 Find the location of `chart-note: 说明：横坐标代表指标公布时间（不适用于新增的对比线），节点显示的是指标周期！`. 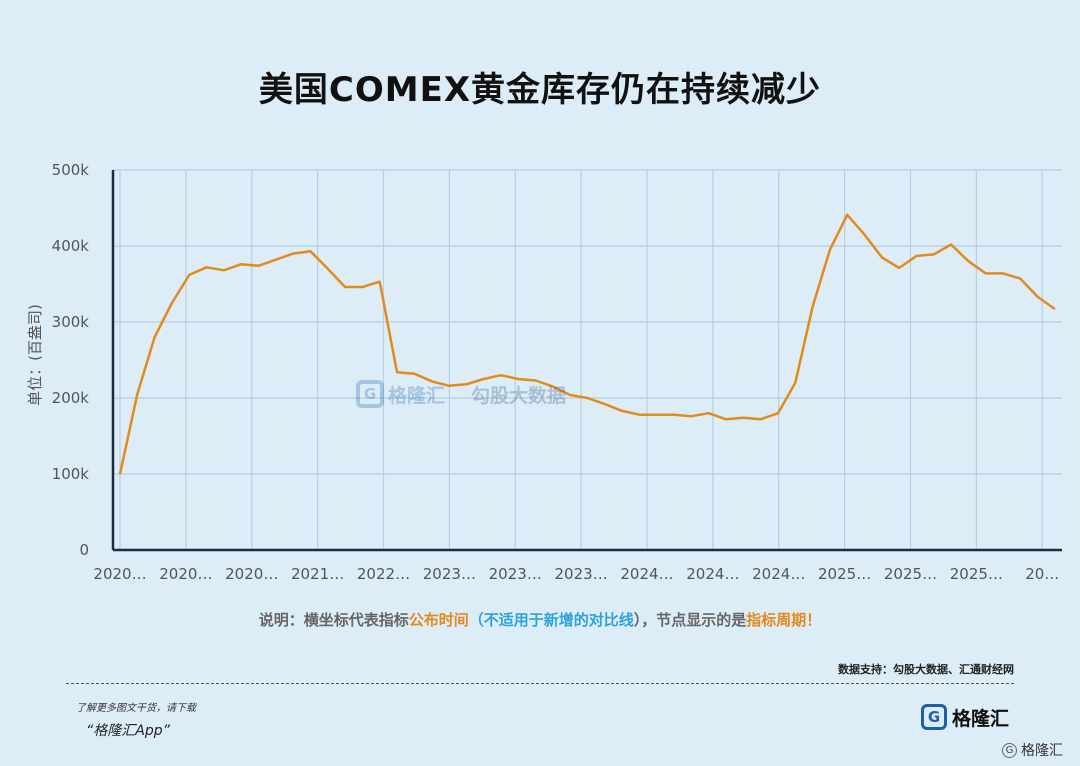

chart-note: 说明：横坐标代表指标公布时间（不适用于新增的对比线），节点显示的是指标周期！ is located at coordinates (540, 619).